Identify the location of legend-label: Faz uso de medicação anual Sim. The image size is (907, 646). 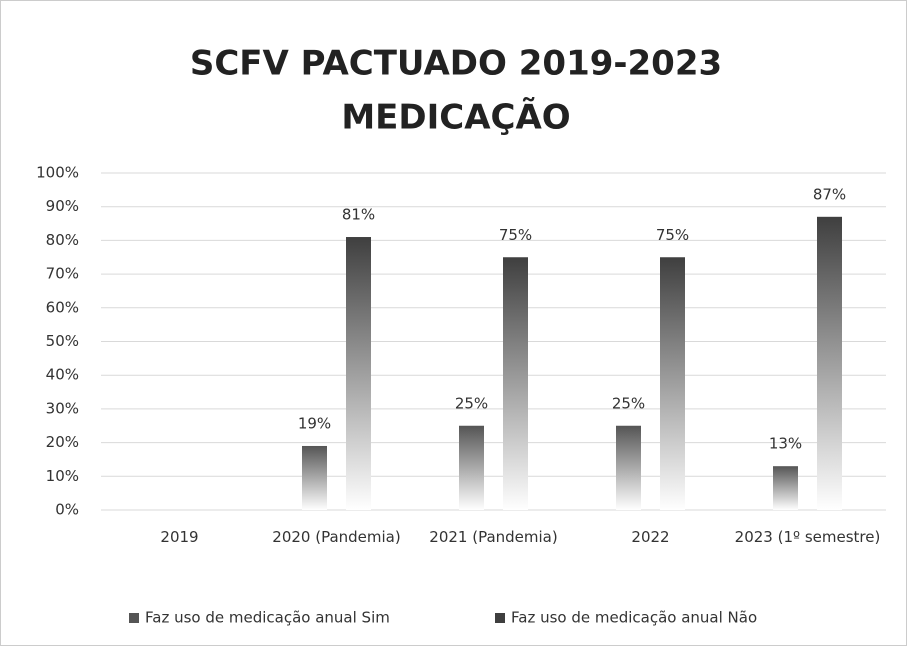
(267, 618).